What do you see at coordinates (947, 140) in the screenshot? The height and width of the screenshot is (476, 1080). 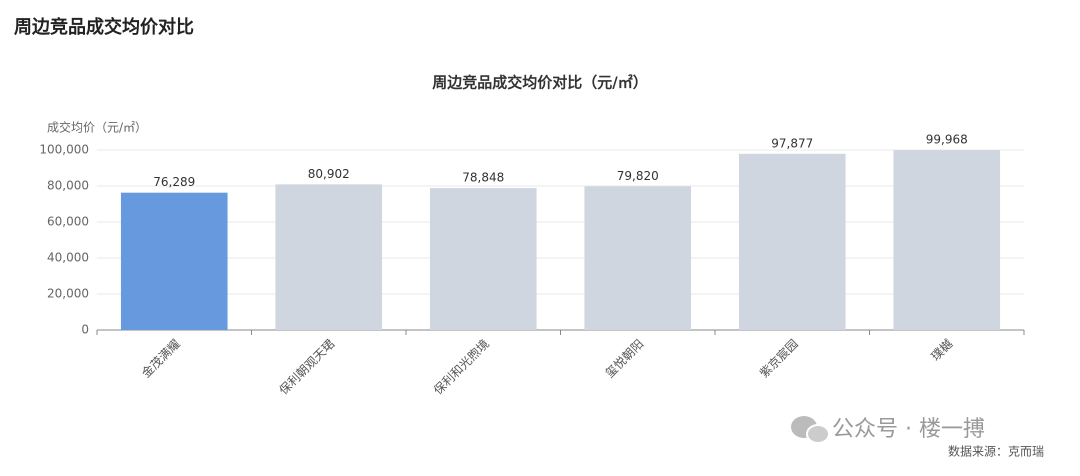 I see `value-label: 99,968` at bounding box center [947, 140].